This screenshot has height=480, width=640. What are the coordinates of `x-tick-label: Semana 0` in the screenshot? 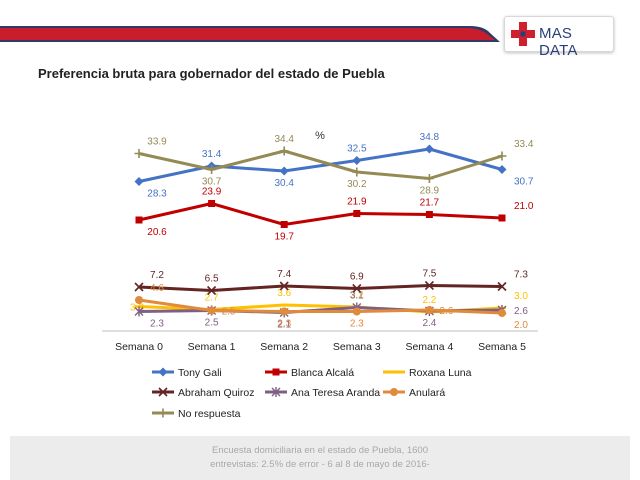 It's located at (139, 347).